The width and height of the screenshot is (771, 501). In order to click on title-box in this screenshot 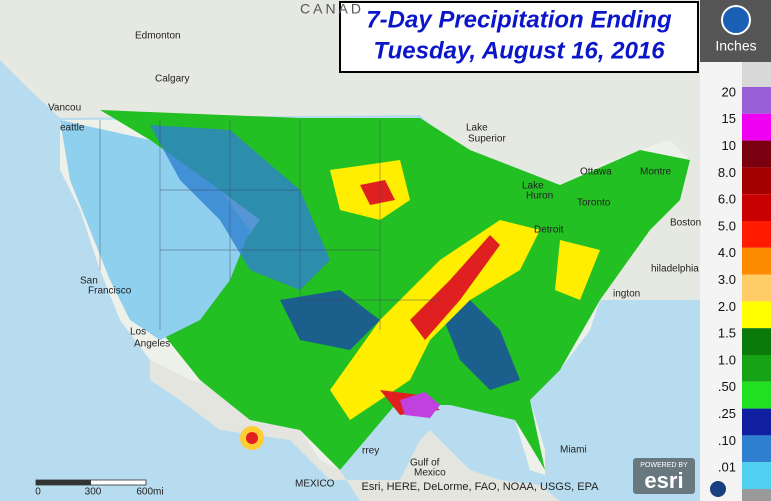, I will do `click(519, 37)`.